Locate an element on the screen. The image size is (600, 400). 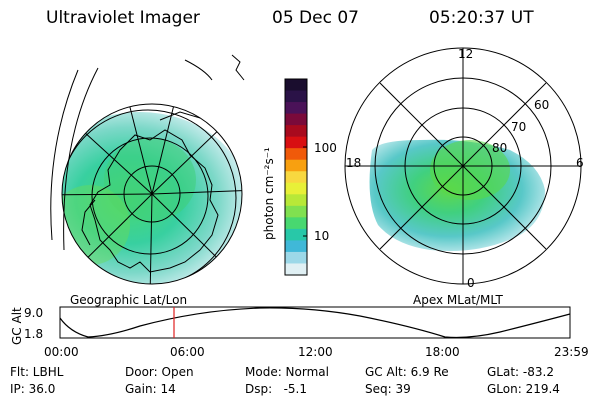
info-seq: Seq: 39 is located at coordinates (388, 389).